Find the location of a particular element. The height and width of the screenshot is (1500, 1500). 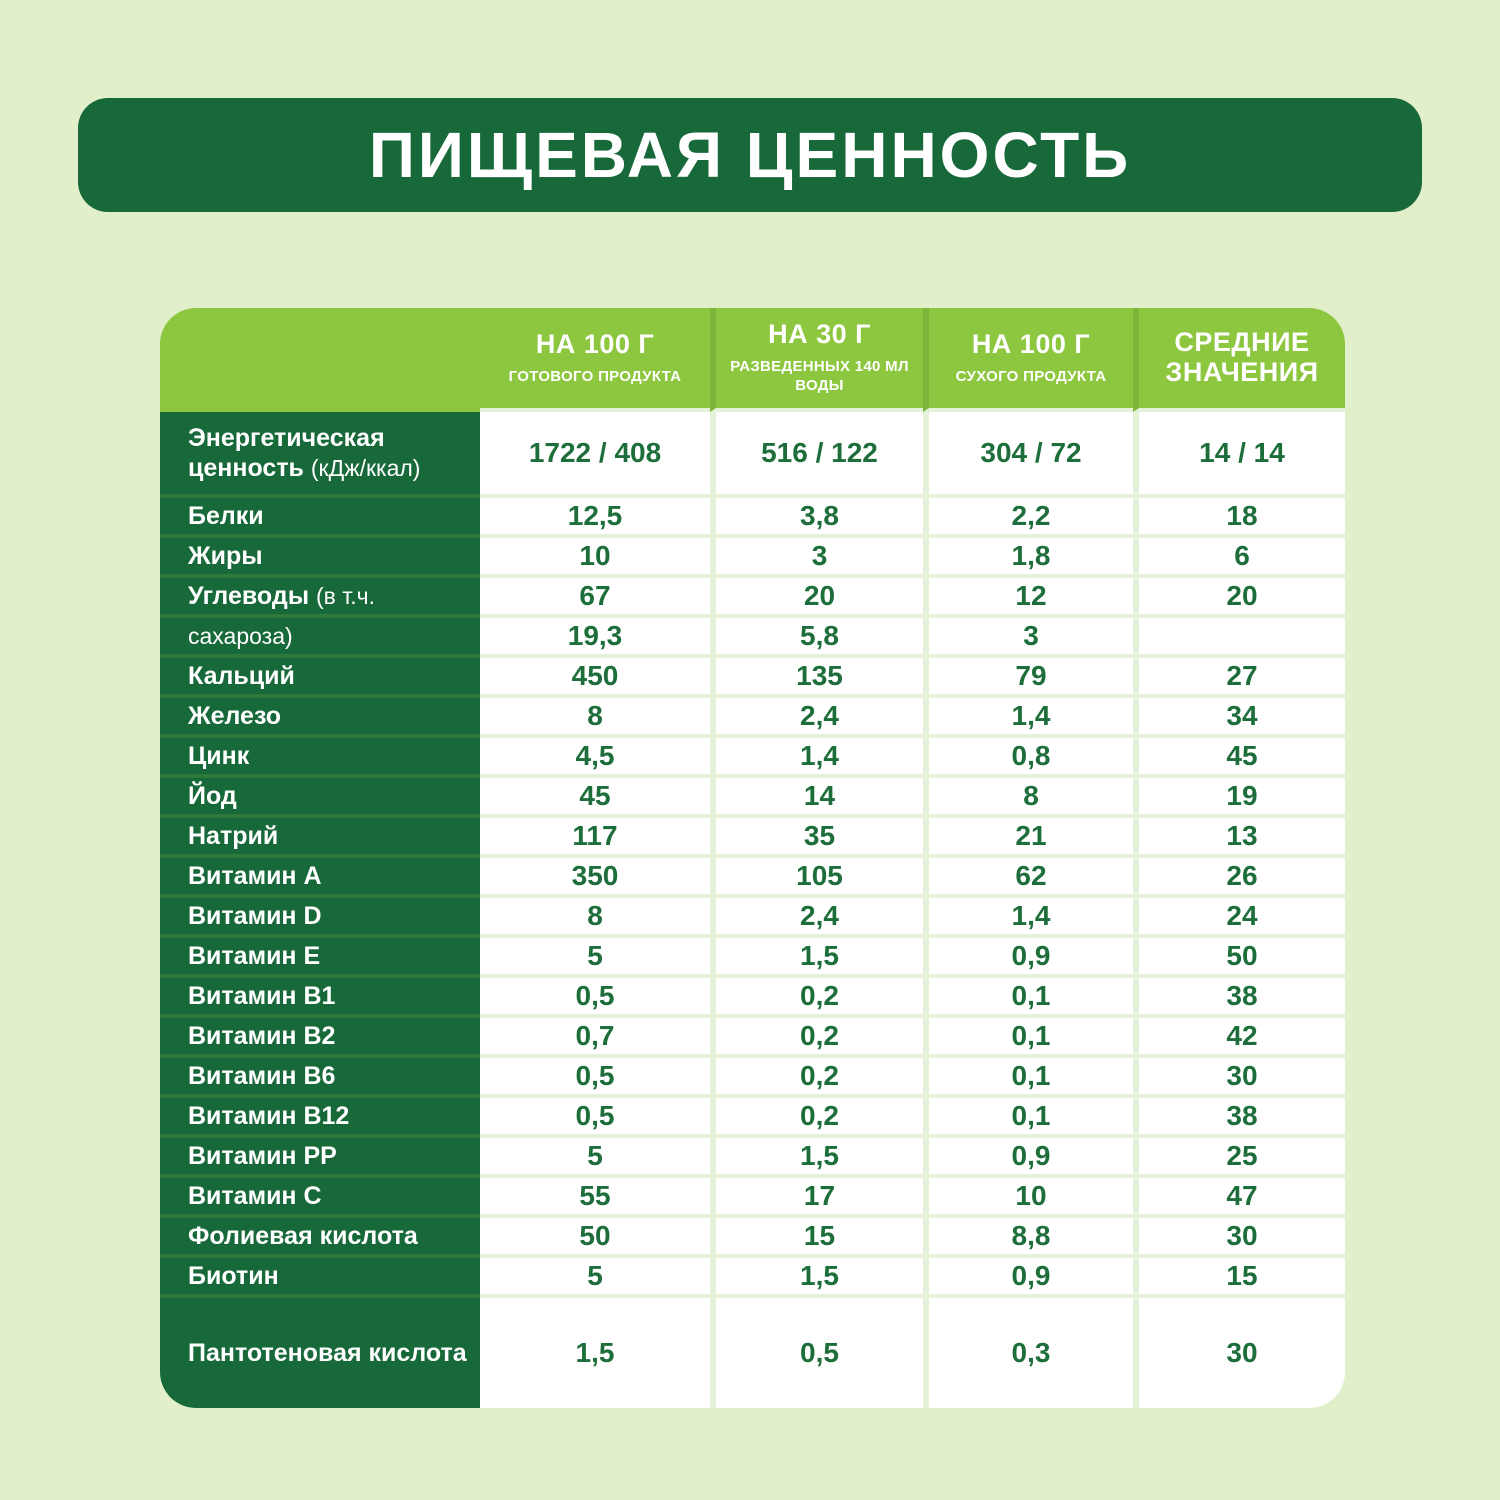

row-label-bold-text: Витамин PP is located at coordinates (262, 1156).